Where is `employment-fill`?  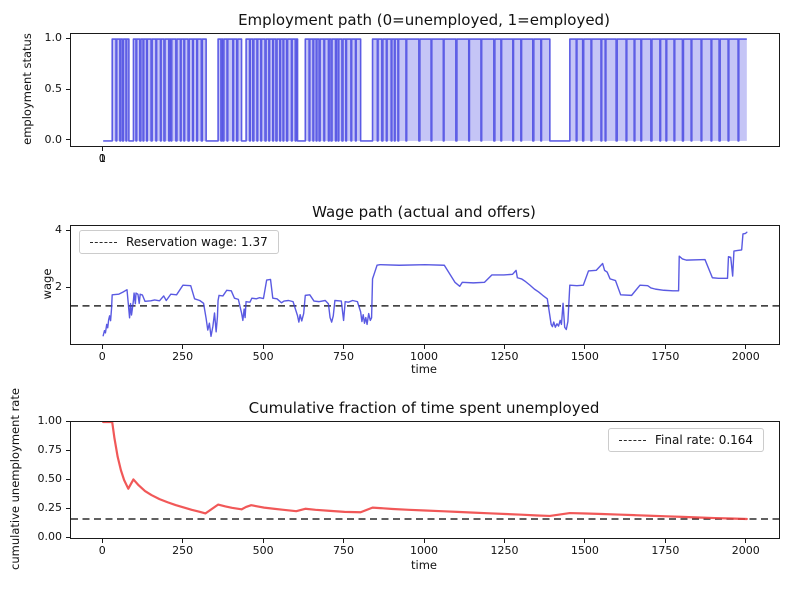 employment-fill is located at coordinates (425, 90).